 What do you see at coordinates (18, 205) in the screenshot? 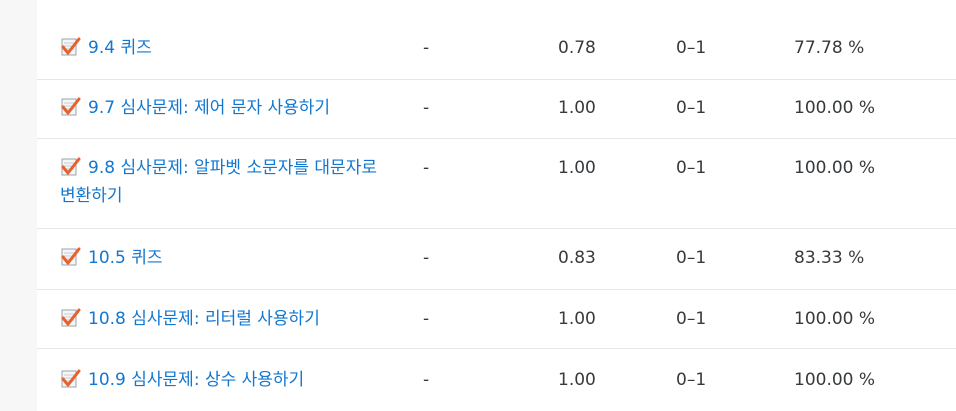
I see `left-margin-strip` at bounding box center [18, 205].